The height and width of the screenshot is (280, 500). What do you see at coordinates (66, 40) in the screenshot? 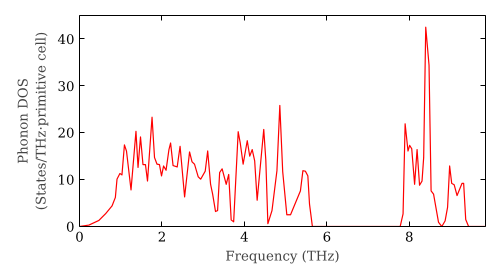
I see `y-tick-label: 40` at bounding box center [66, 40].